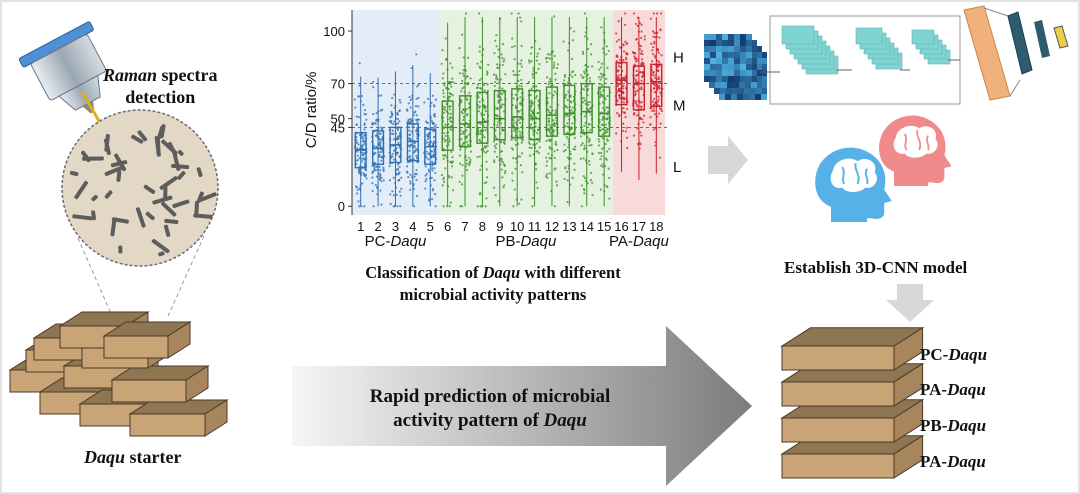  What do you see at coordinates (525, 112) in the screenshot?
I see `group-band` at bounding box center [525, 112].